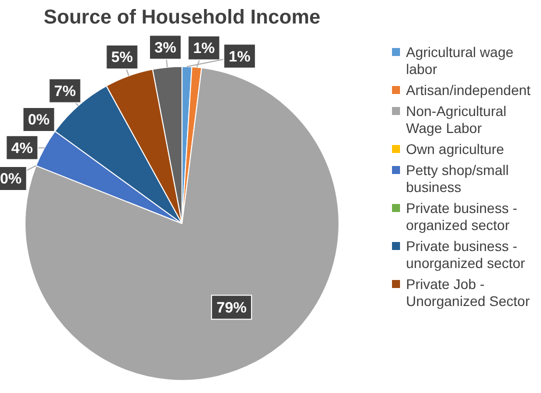  Describe the element at coordinates (460, 61) in the screenshot. I see `legend-label: Agricultural wage labor` at that location.